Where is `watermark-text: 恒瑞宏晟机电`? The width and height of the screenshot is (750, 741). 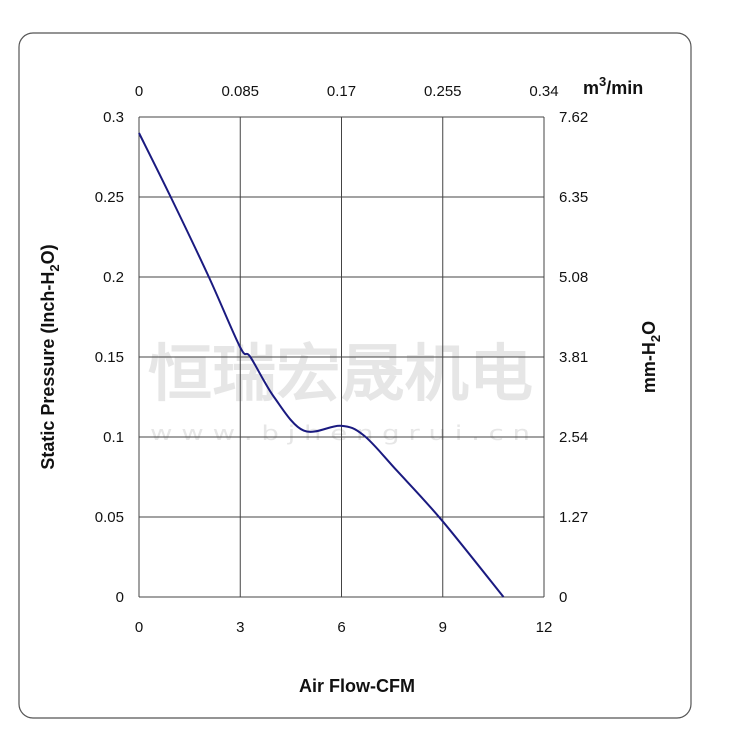 watermark-text: 恒瑞宏晟机电 is located at coordinates (340, 373).